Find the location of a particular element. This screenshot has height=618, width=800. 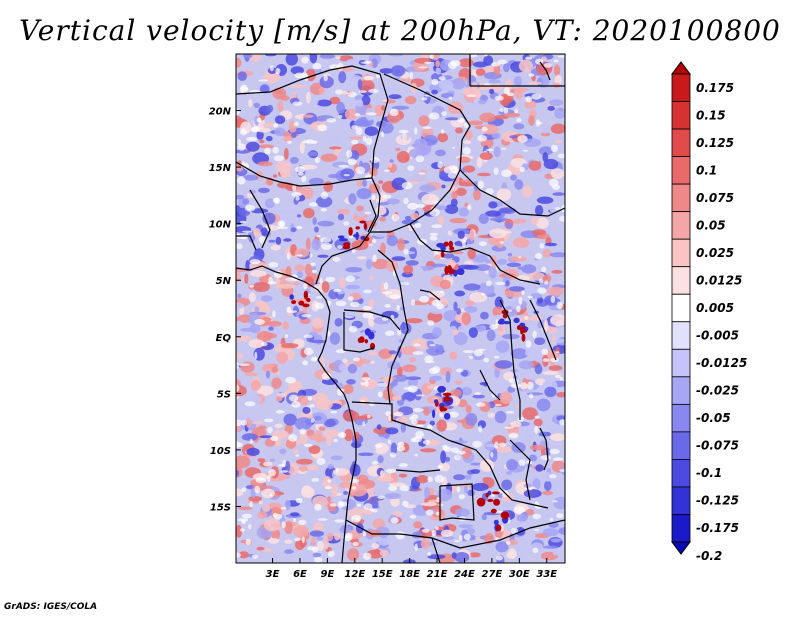

colorbar-label: 0.175 is located at coordinates (715, 88).